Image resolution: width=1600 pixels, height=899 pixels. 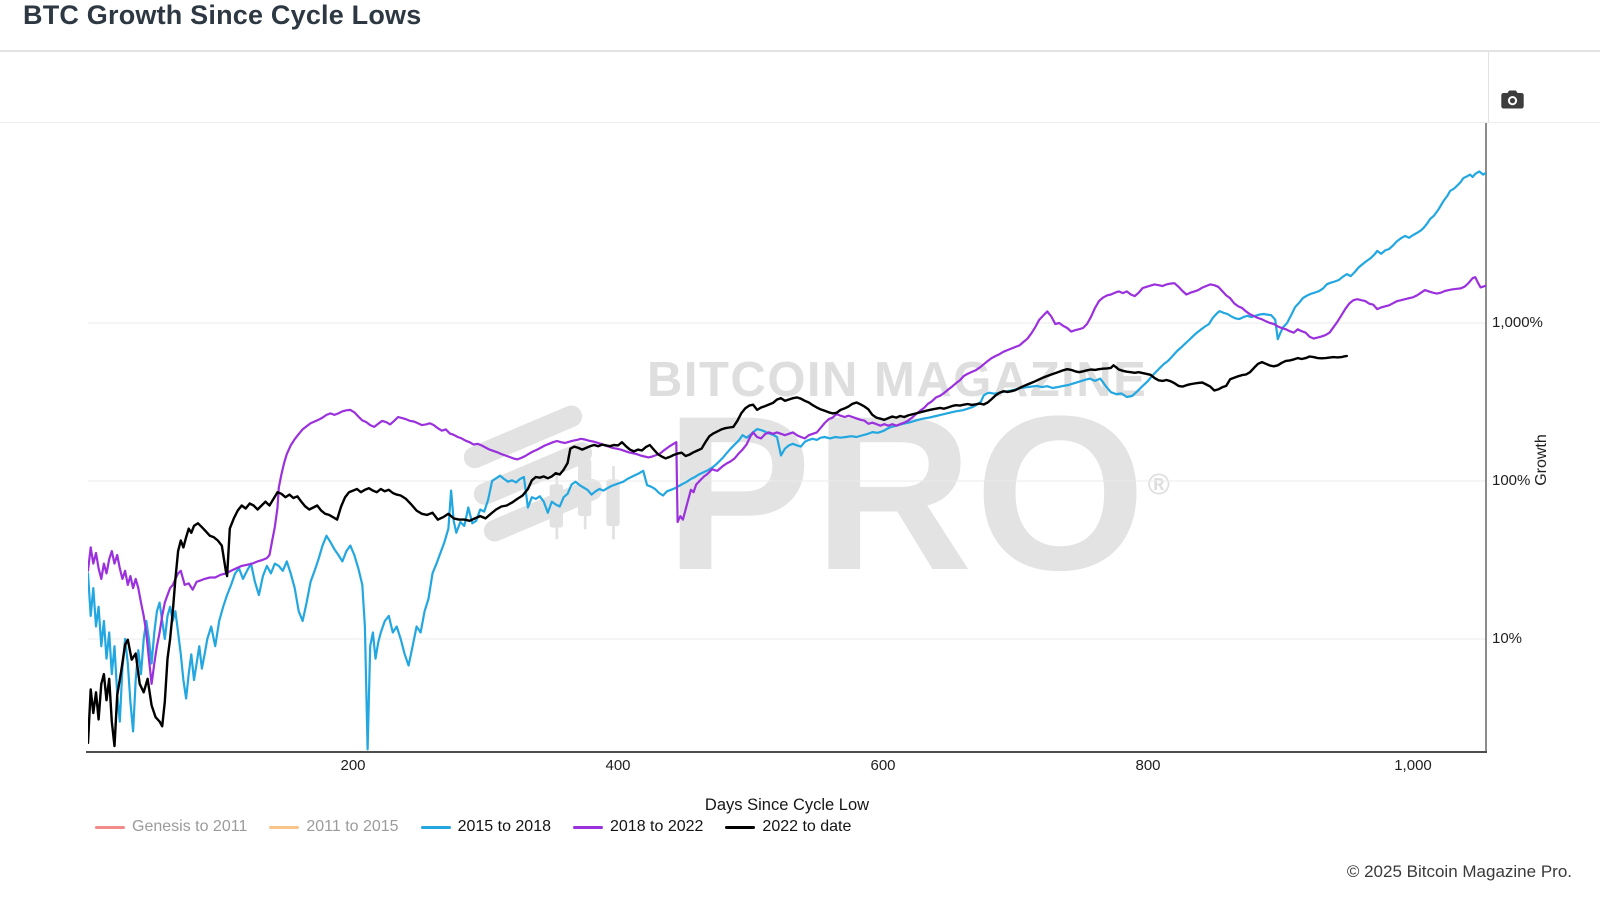 What do you see at coordinates (657, 826) in the screenshot?
I see `legend-label: 2018 to 2022` at bounding box center [657, 826].